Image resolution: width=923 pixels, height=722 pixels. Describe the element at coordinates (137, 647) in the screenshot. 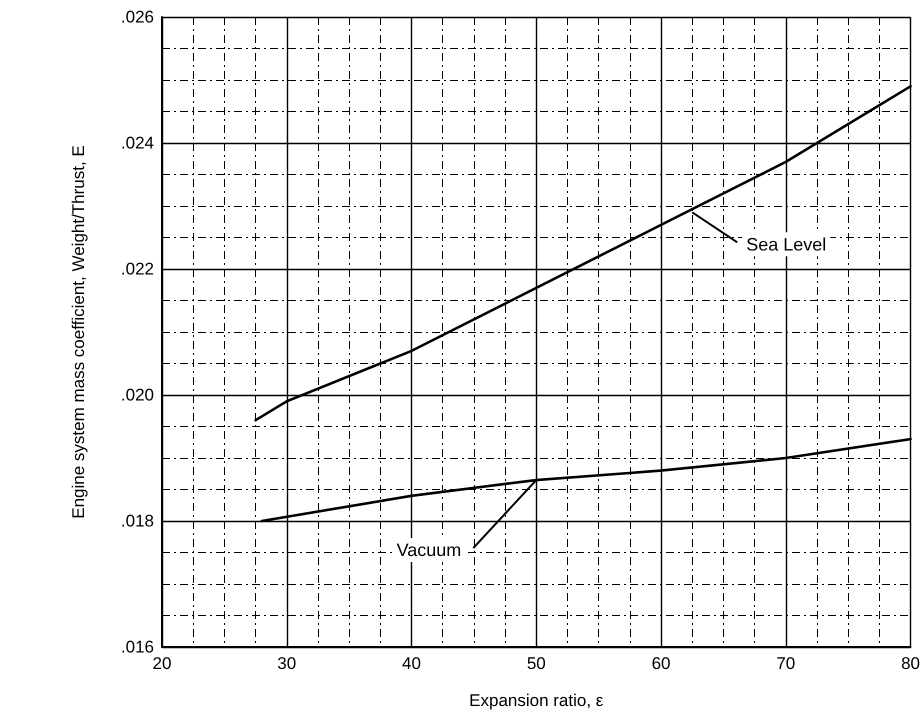

I see `y-tick-label: .016` at that location.